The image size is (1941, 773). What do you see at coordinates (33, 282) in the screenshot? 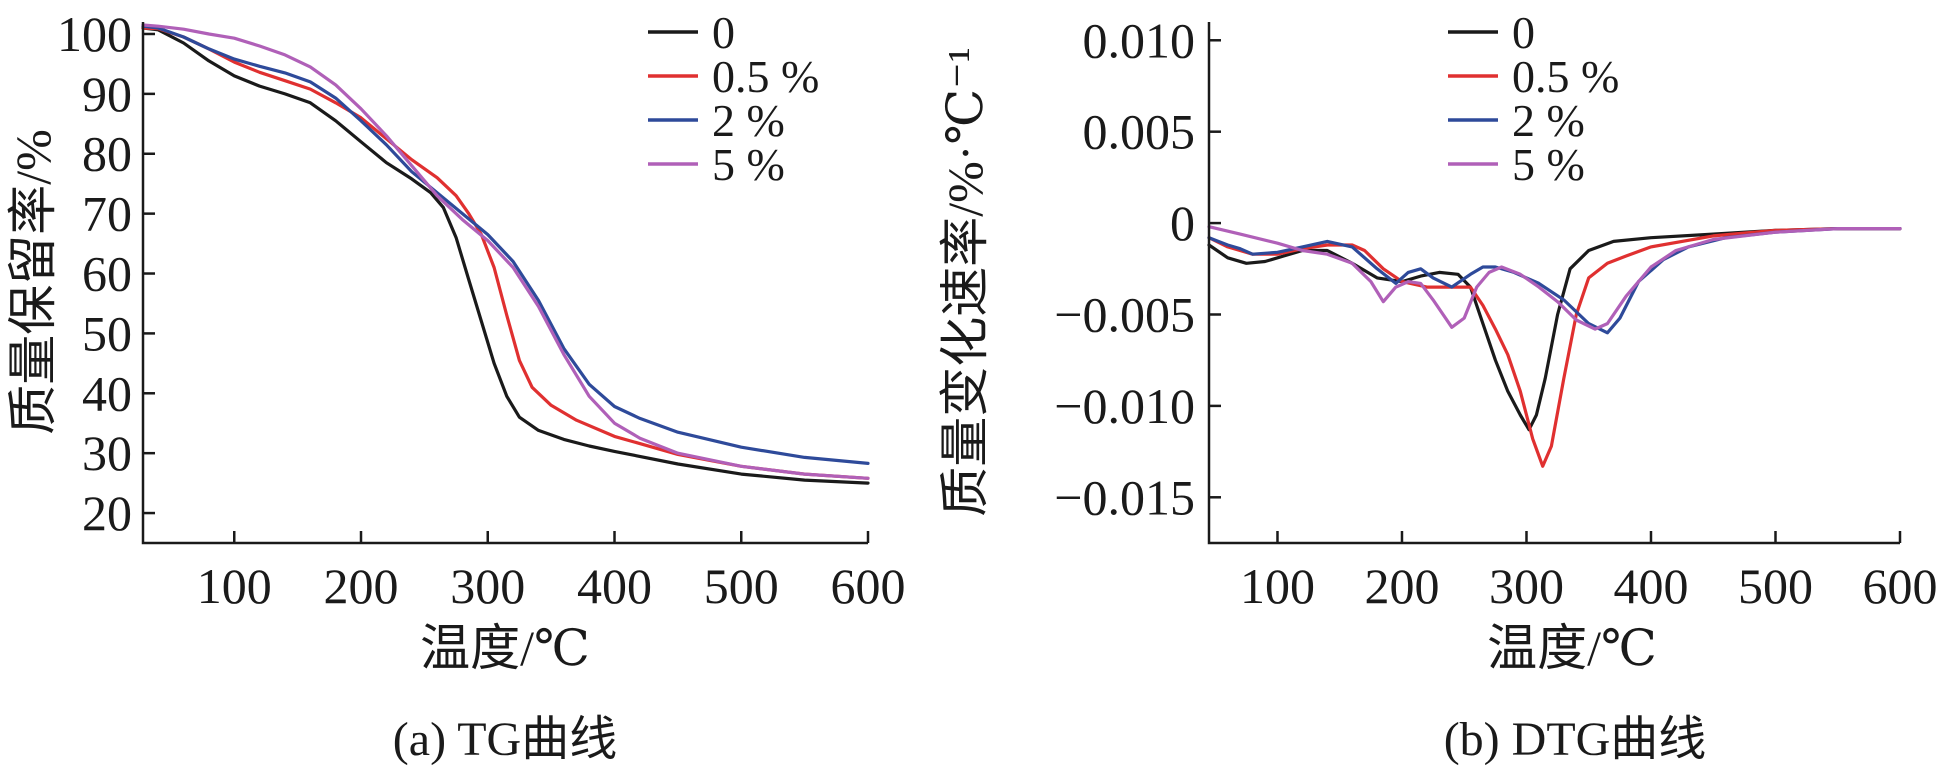
I see `tg-y-axis-label: 质量保留率/%` at bounding box center [33, 282].